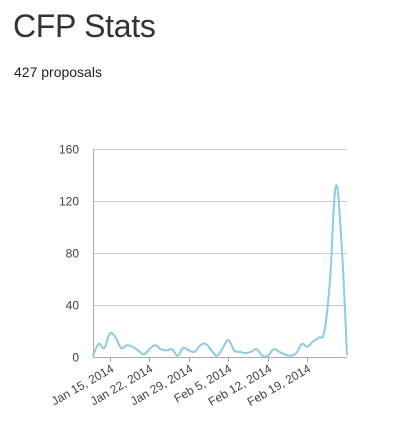 This screenshot has height=444, width=400. I want to click on y-tick-label-0: 0, so click(75, 358).